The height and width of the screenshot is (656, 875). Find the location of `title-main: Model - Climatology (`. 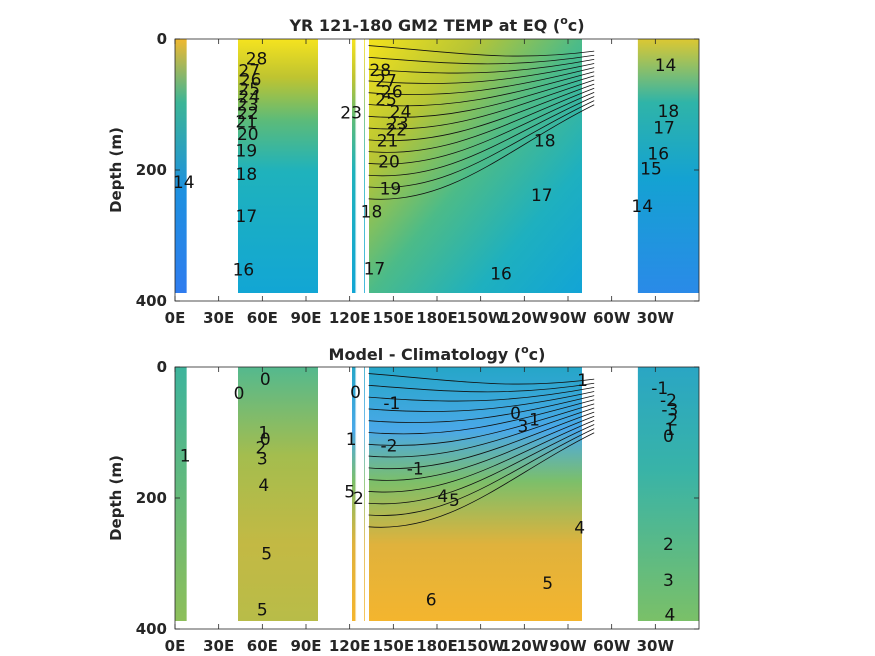

title-main: Model - Climatology ( is located at coordinates (425, 354).